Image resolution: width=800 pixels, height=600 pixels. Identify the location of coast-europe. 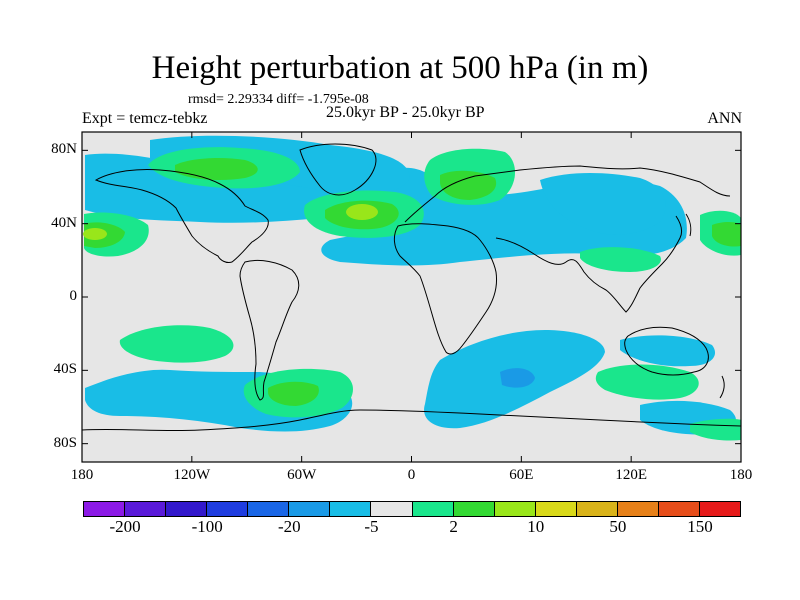
(567, 194).